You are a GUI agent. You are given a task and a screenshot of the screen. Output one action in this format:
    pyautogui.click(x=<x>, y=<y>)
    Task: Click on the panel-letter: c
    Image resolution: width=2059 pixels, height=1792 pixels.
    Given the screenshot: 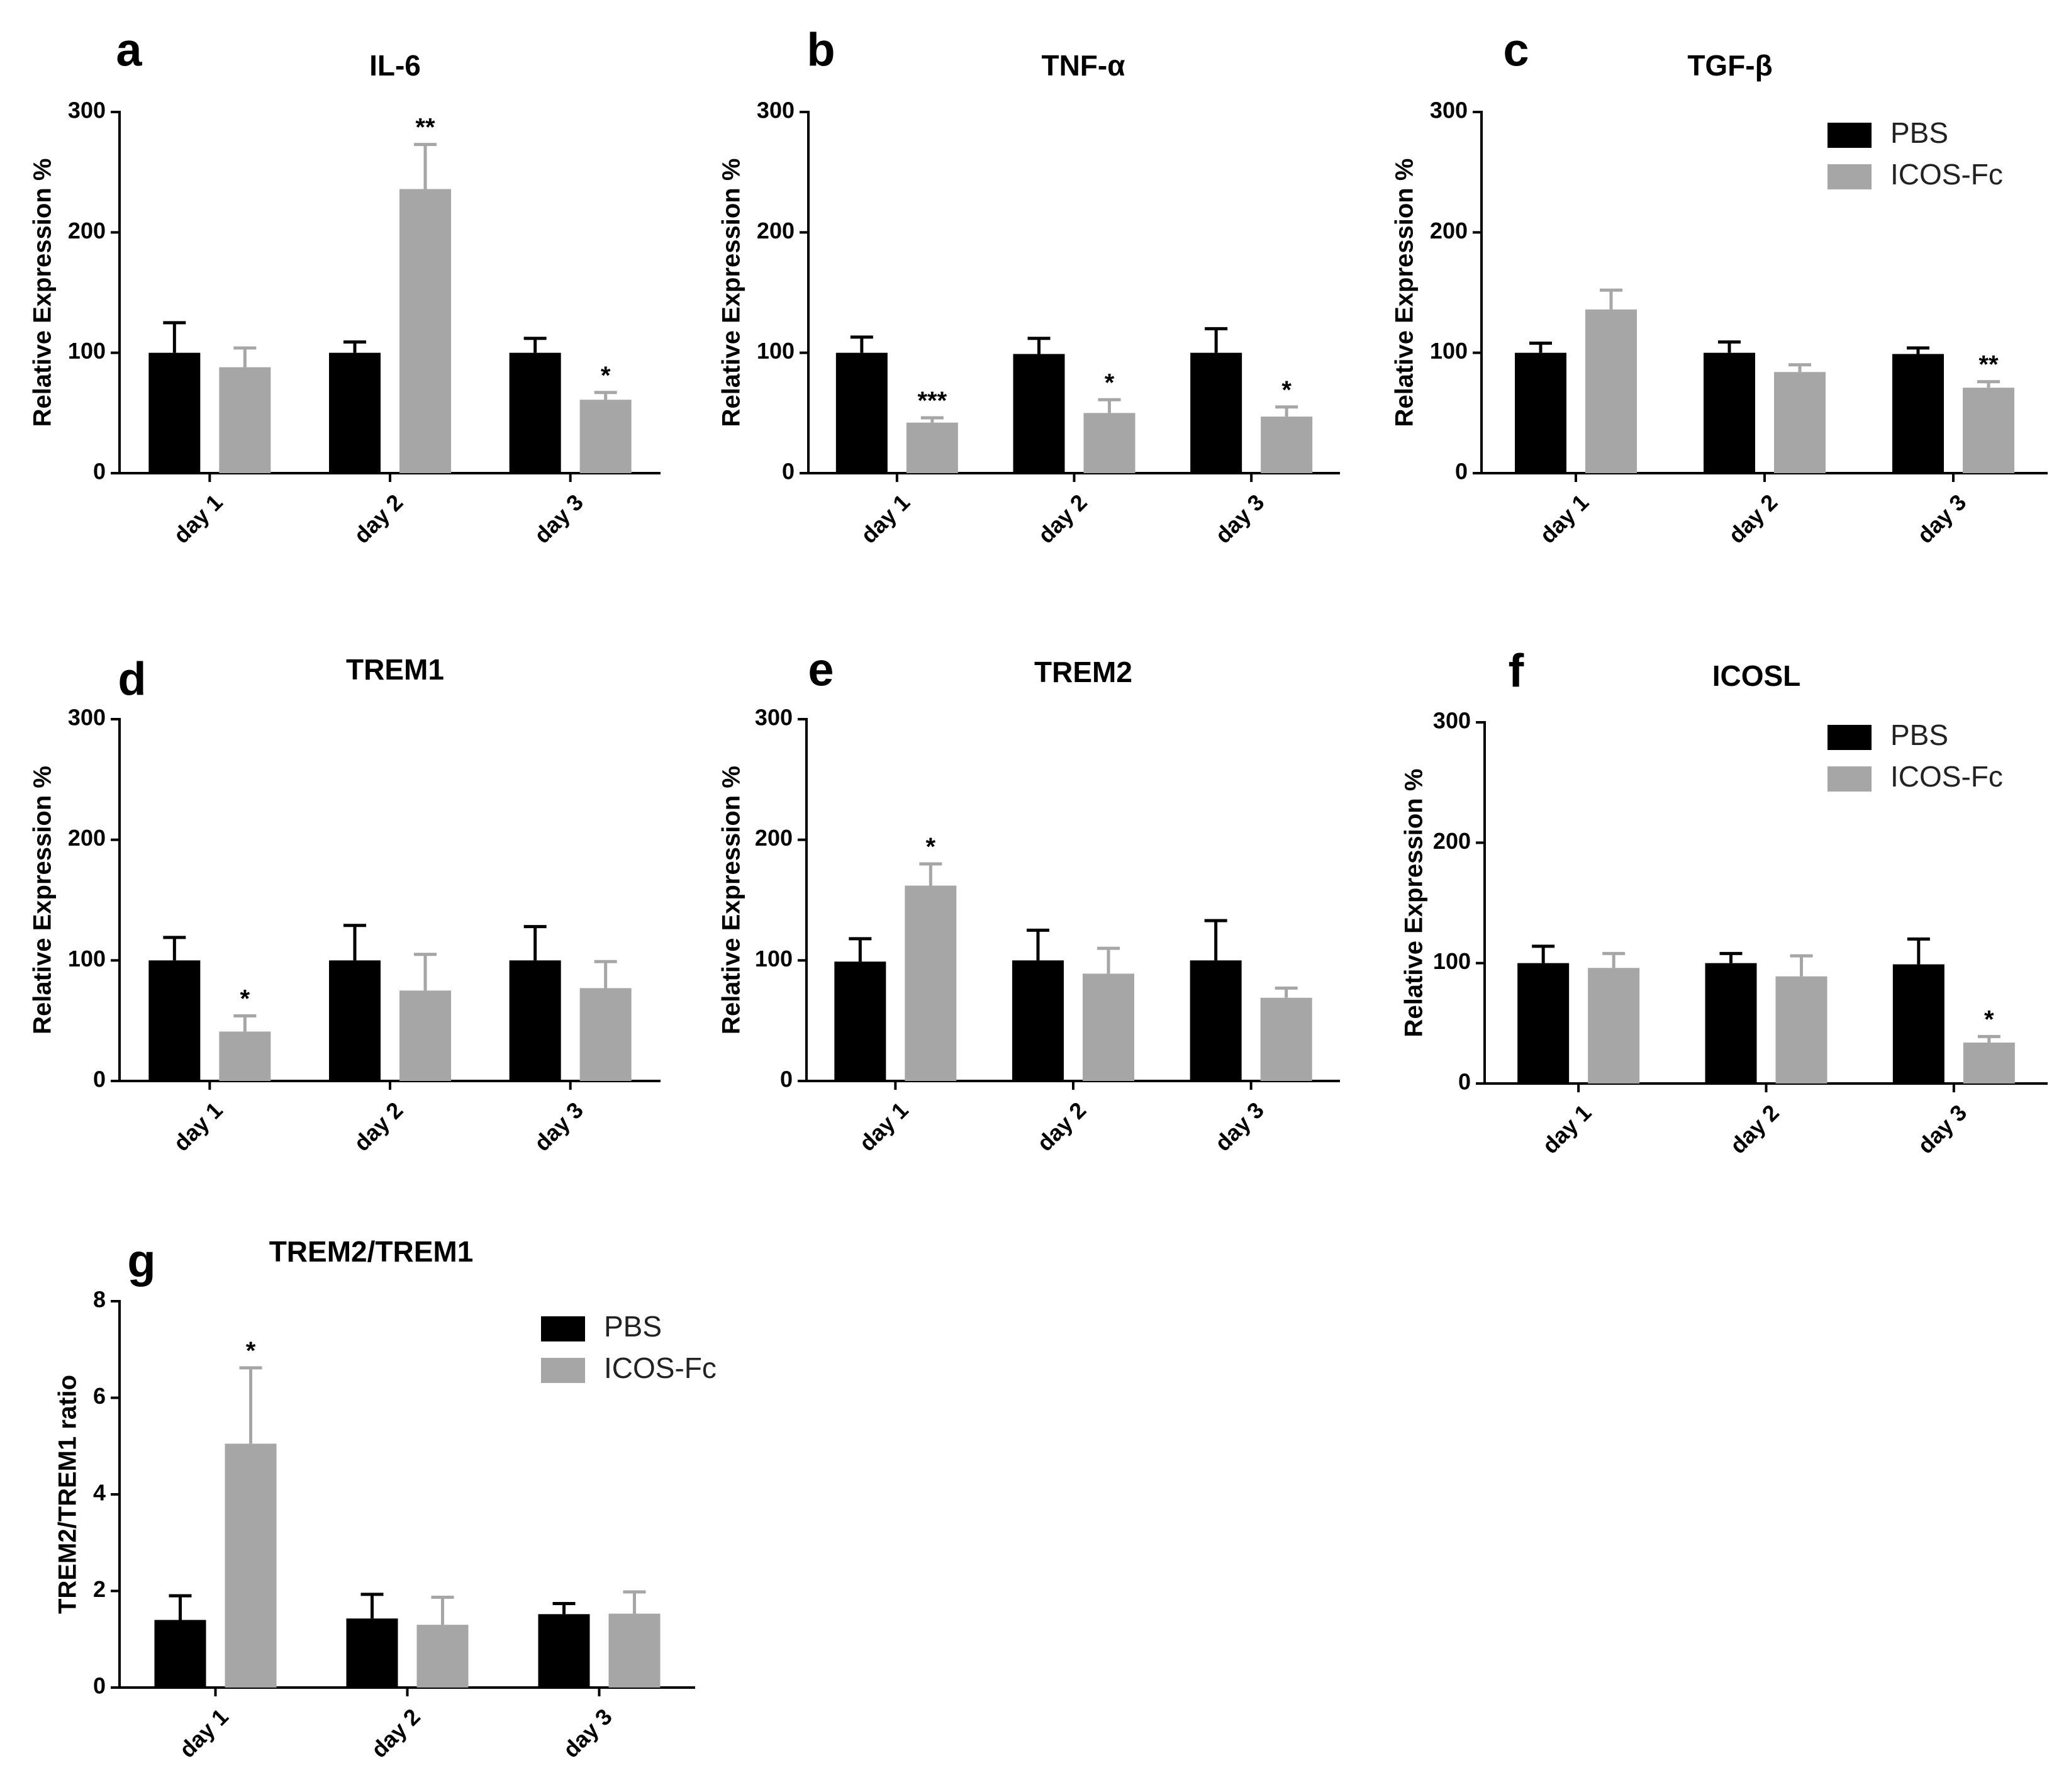 What is the action you would take?
    pyautogui.click(x=1516, y=50)
    